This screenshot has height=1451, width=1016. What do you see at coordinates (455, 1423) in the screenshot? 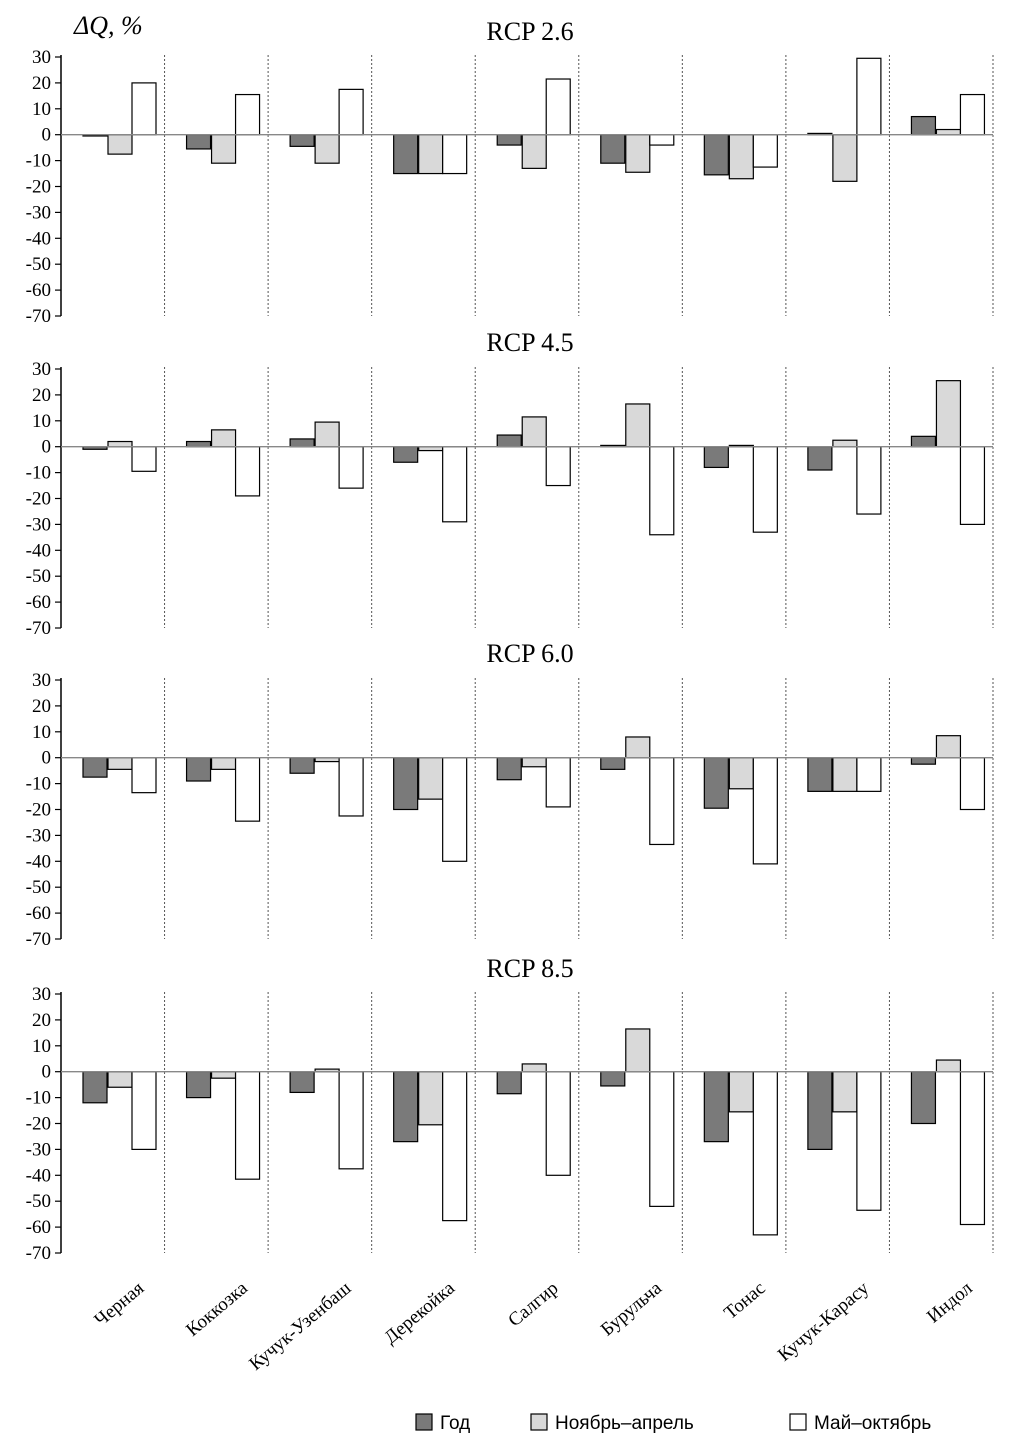
I see `legend-label: Год` at bounding box center [455, 1423].